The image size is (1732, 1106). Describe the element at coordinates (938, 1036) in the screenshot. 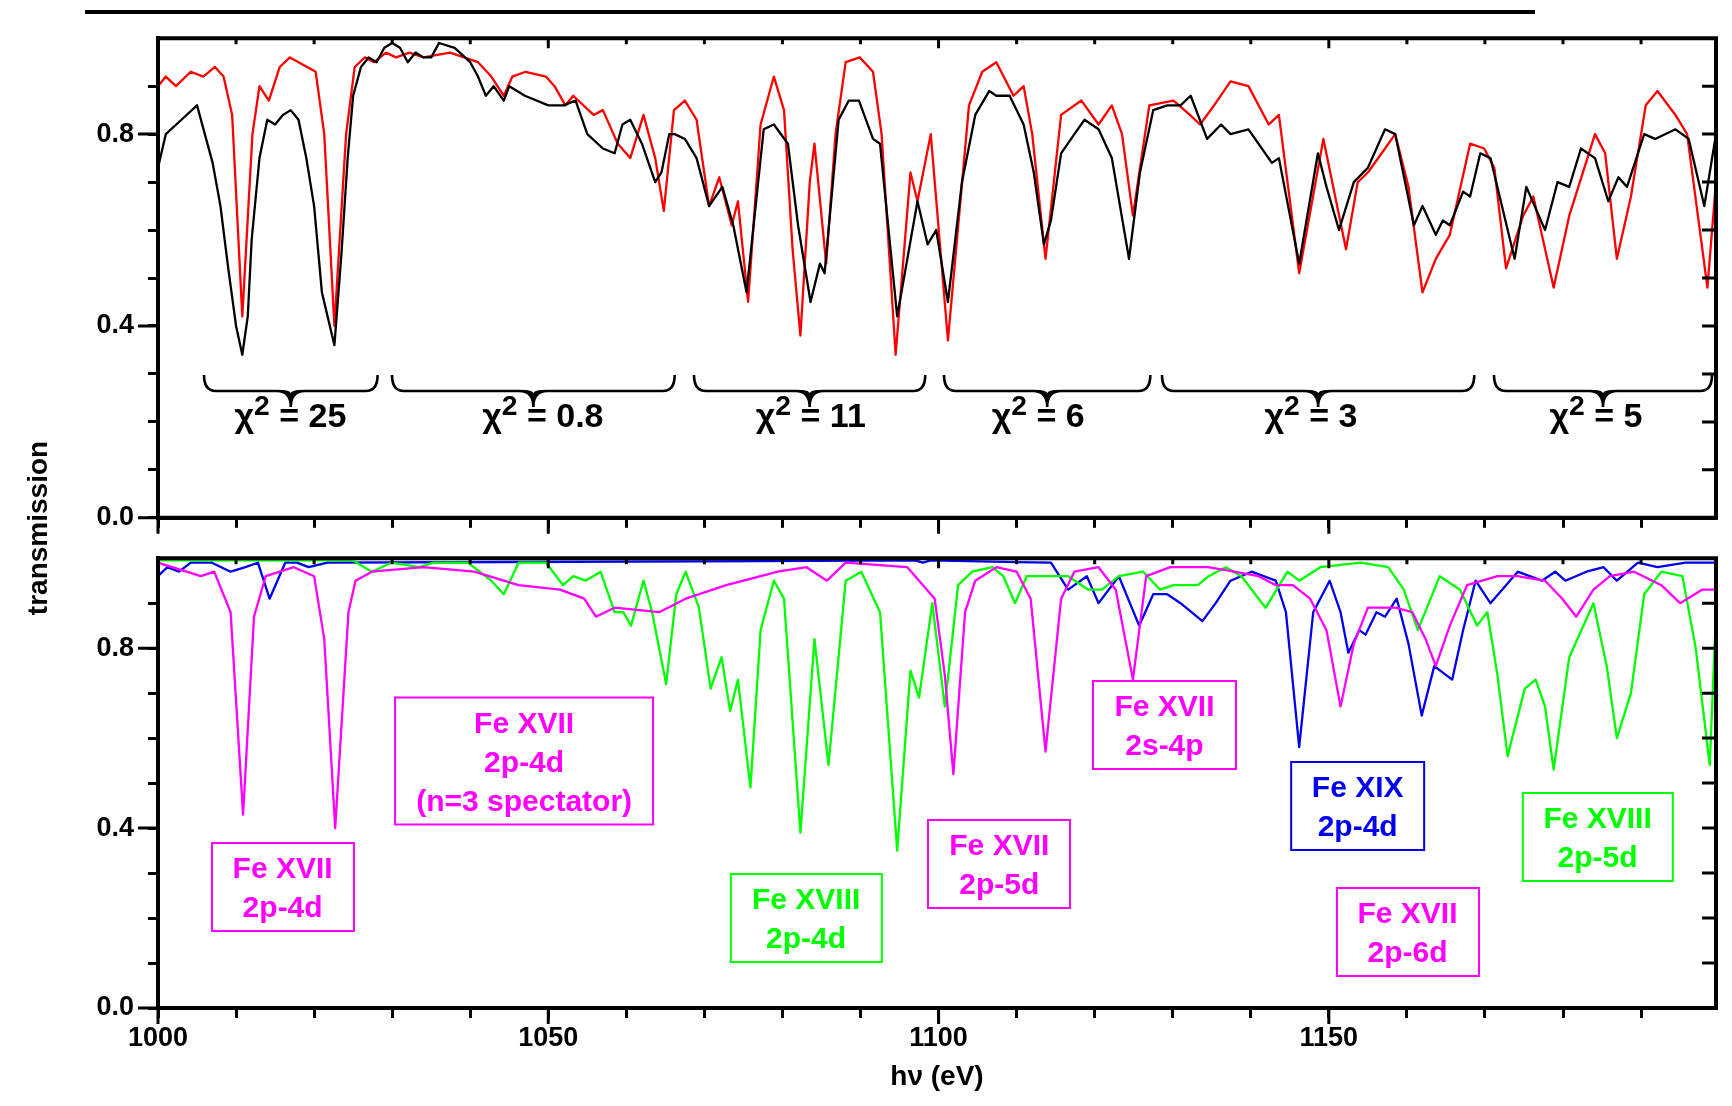

I see `x-tick-label: 1100` at that location.